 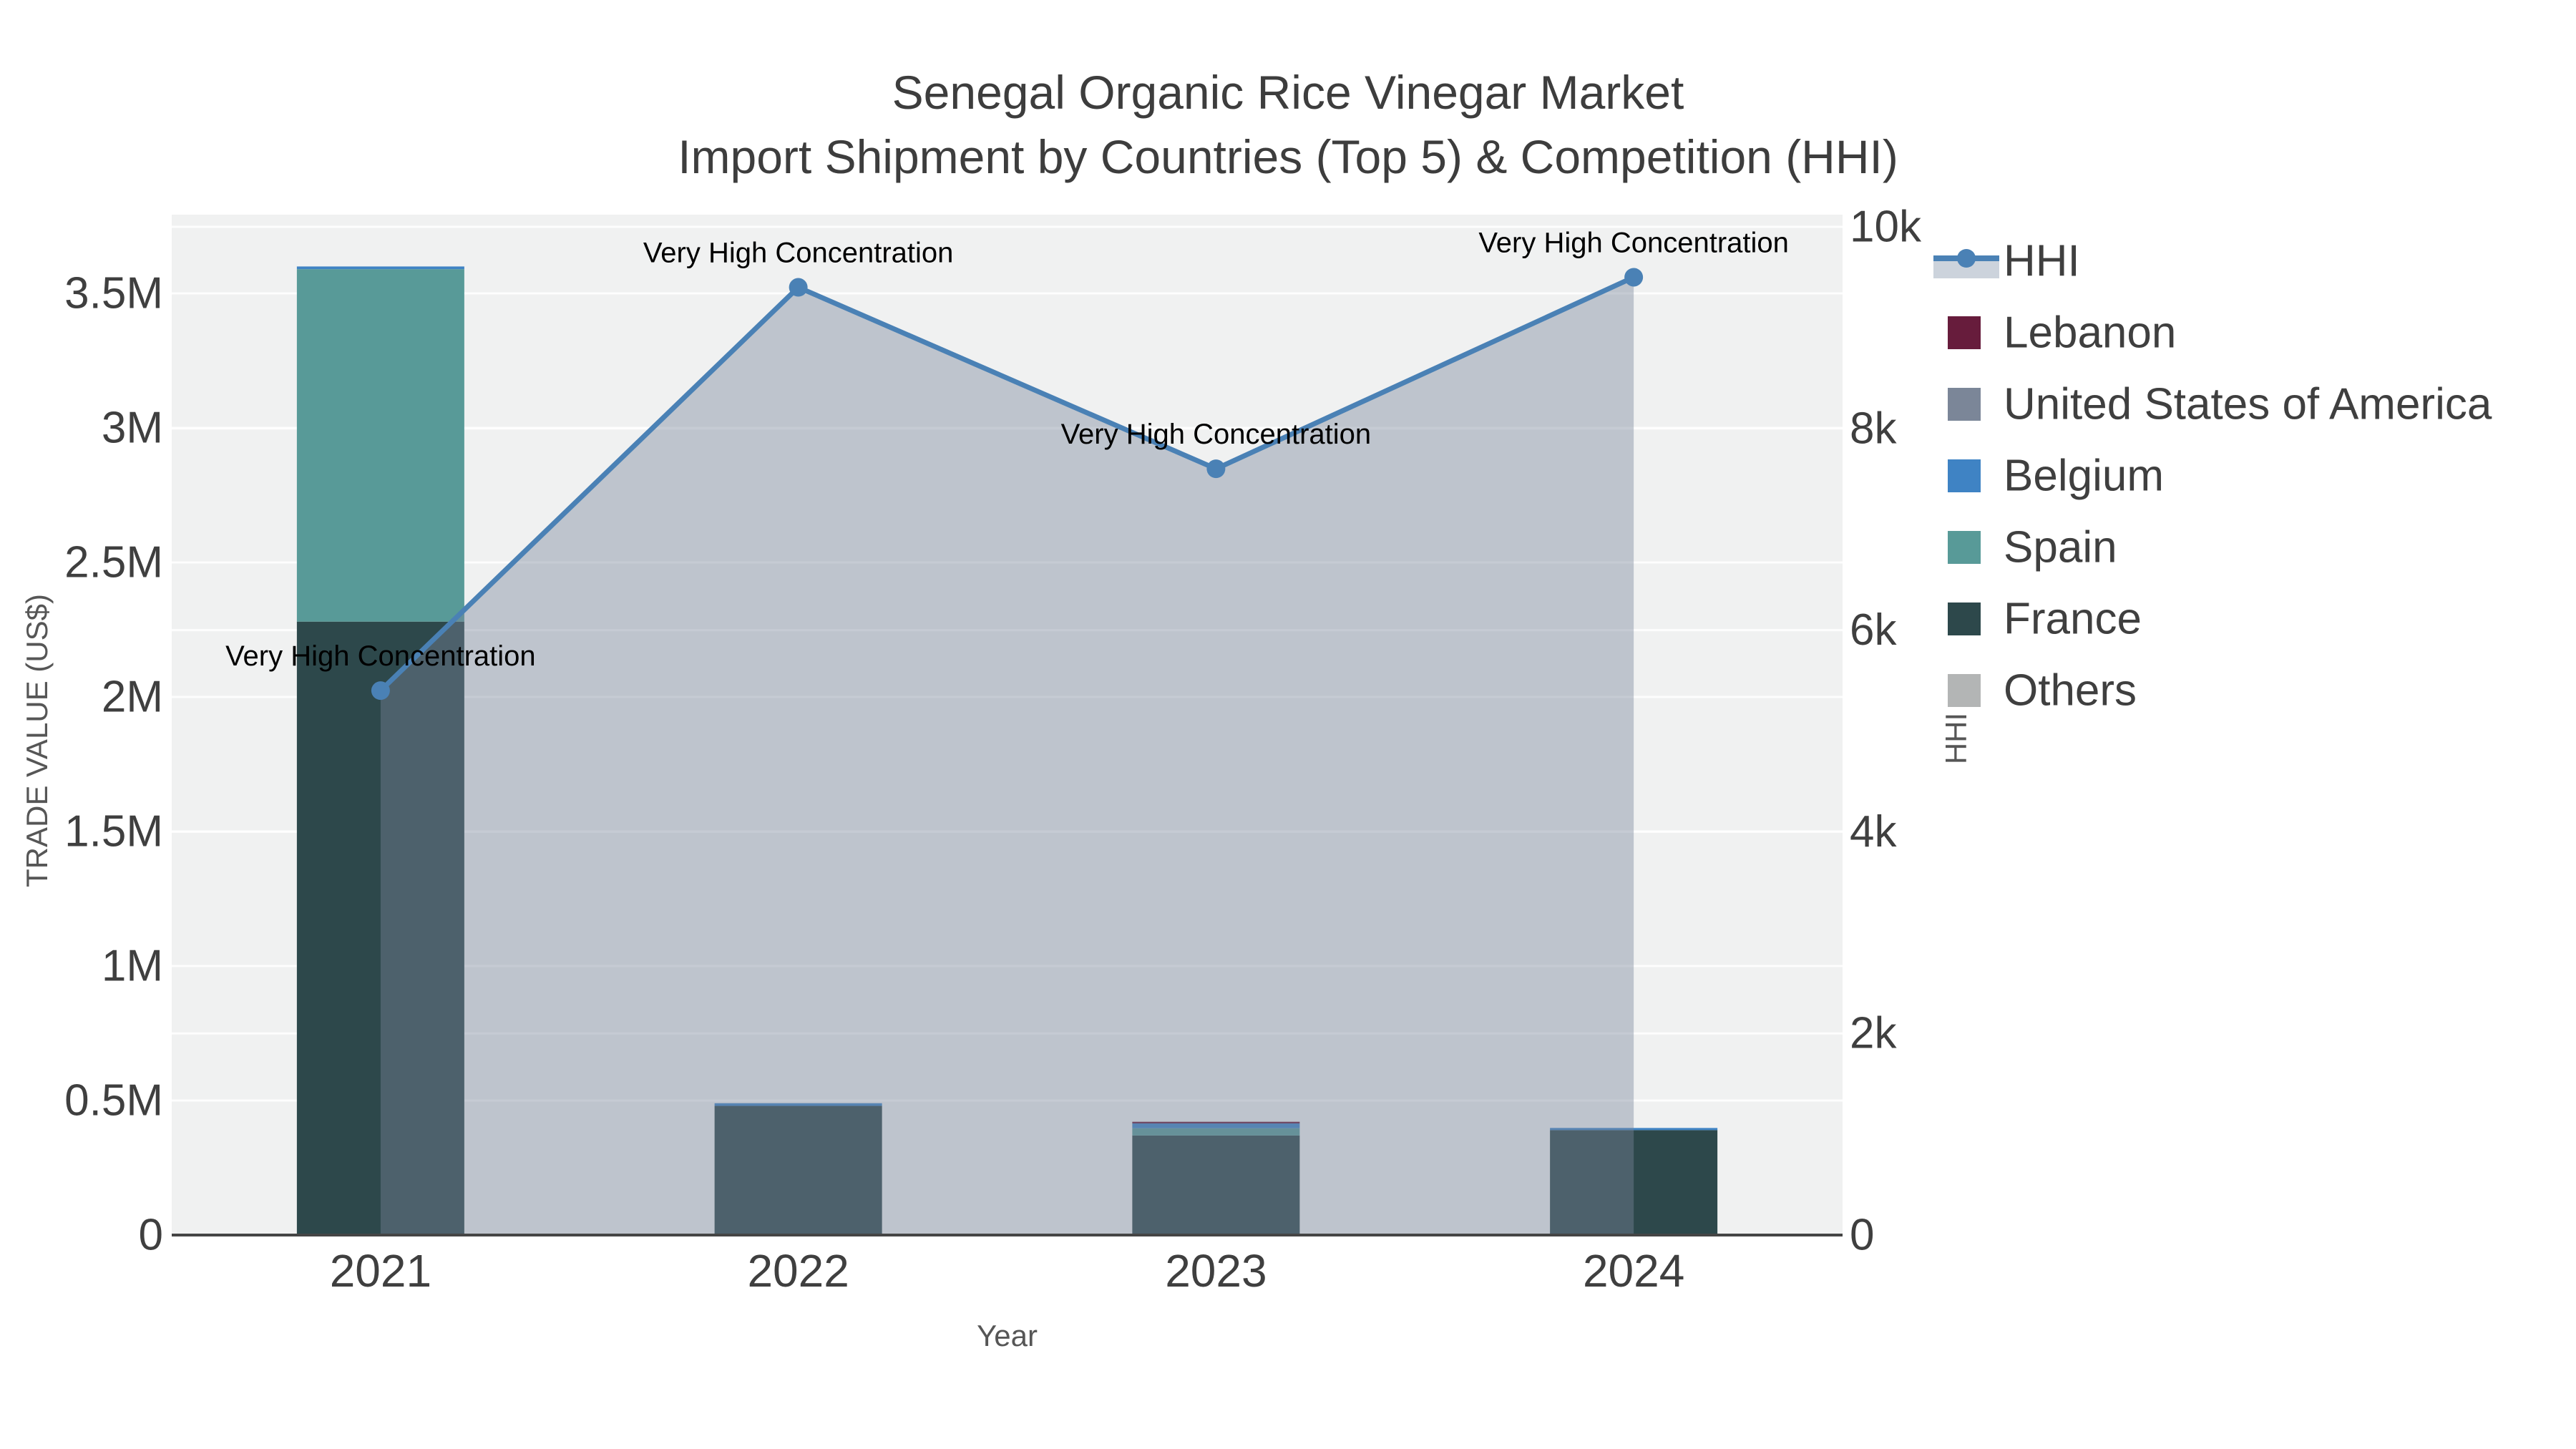 I want to click on y-right-tick-10k: 10k, so click(x=1886, y=227).